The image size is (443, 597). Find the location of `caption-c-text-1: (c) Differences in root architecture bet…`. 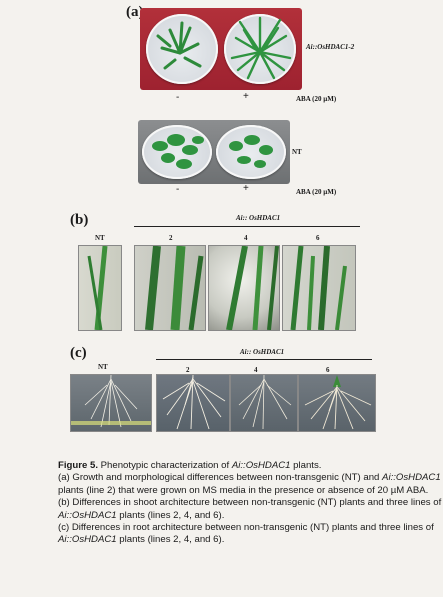

caption-c-text-1: (c) Differences in root architecture bet… is located at coordinates (246, 528).